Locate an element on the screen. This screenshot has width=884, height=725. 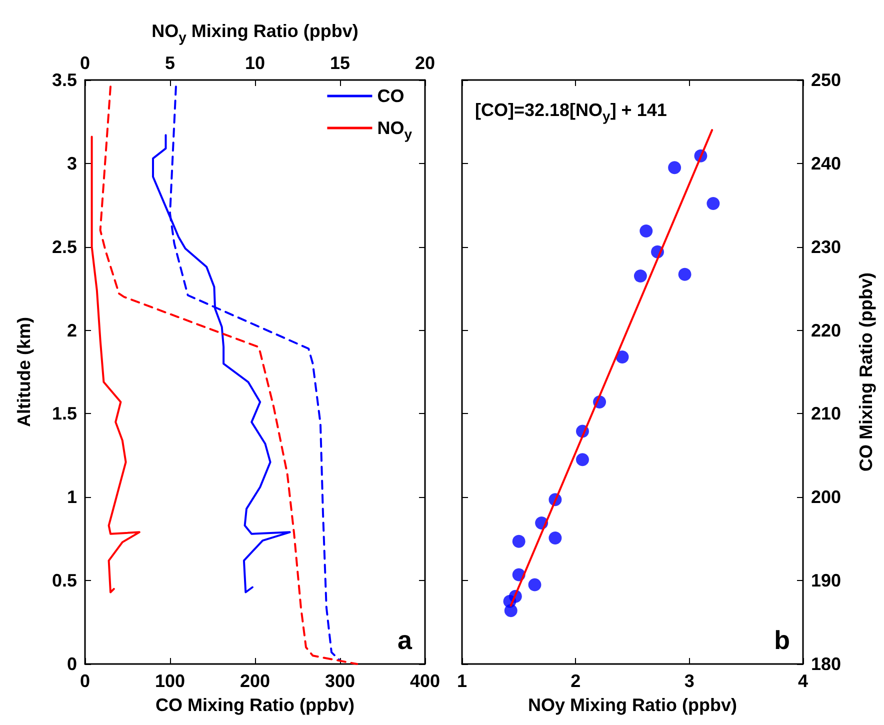
x-tick-label: 100 is located at coordinates (170, 681).